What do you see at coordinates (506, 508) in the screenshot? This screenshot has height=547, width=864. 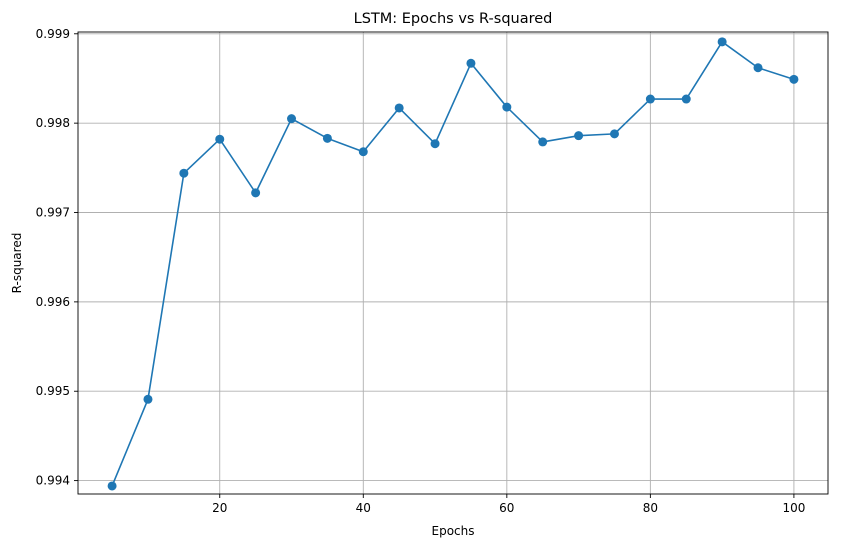 I see `x-tick-label: 60` at bounding box center [506, 508].